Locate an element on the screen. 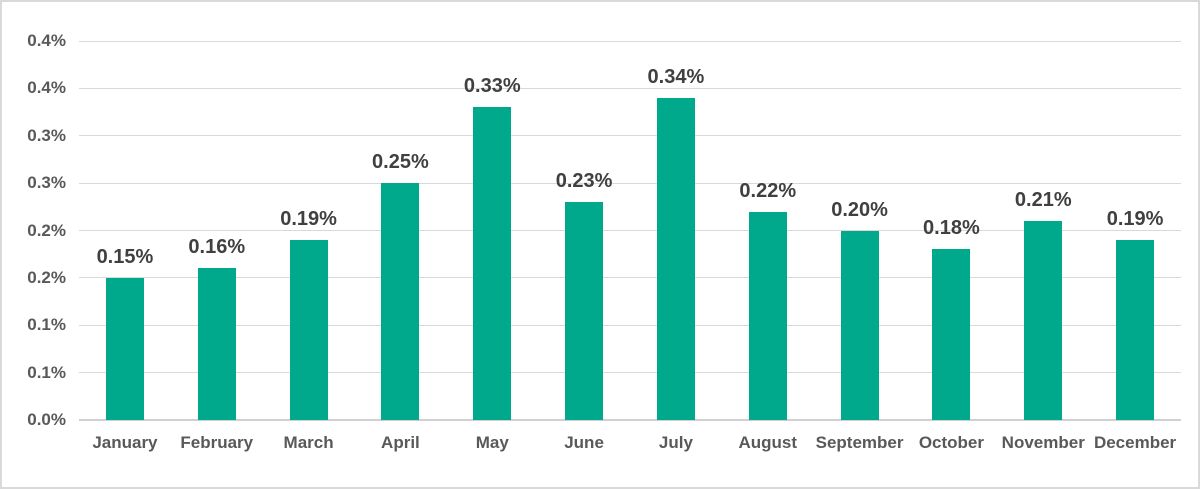 This screenshot has height=489, width=1200. x-axis-category-label: August is located at coordinates (768, 442).